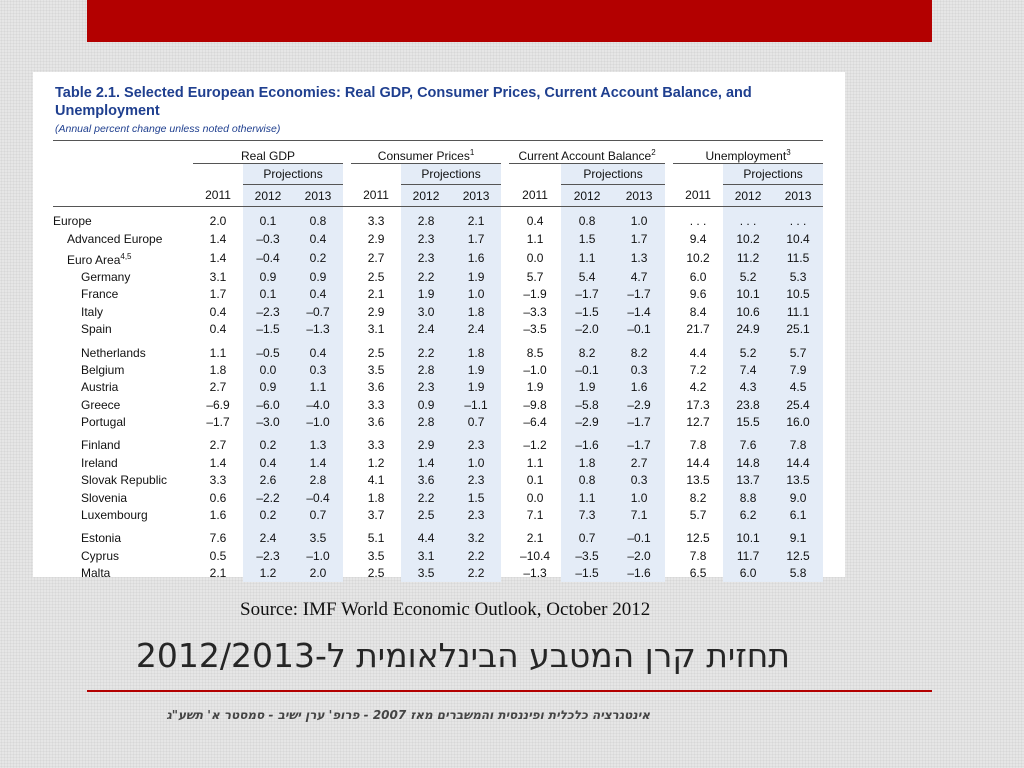 Image resolution: width=1024 pixels, height=768 pixels. I want to click on value-cell: 1.8, so click(476, 312).